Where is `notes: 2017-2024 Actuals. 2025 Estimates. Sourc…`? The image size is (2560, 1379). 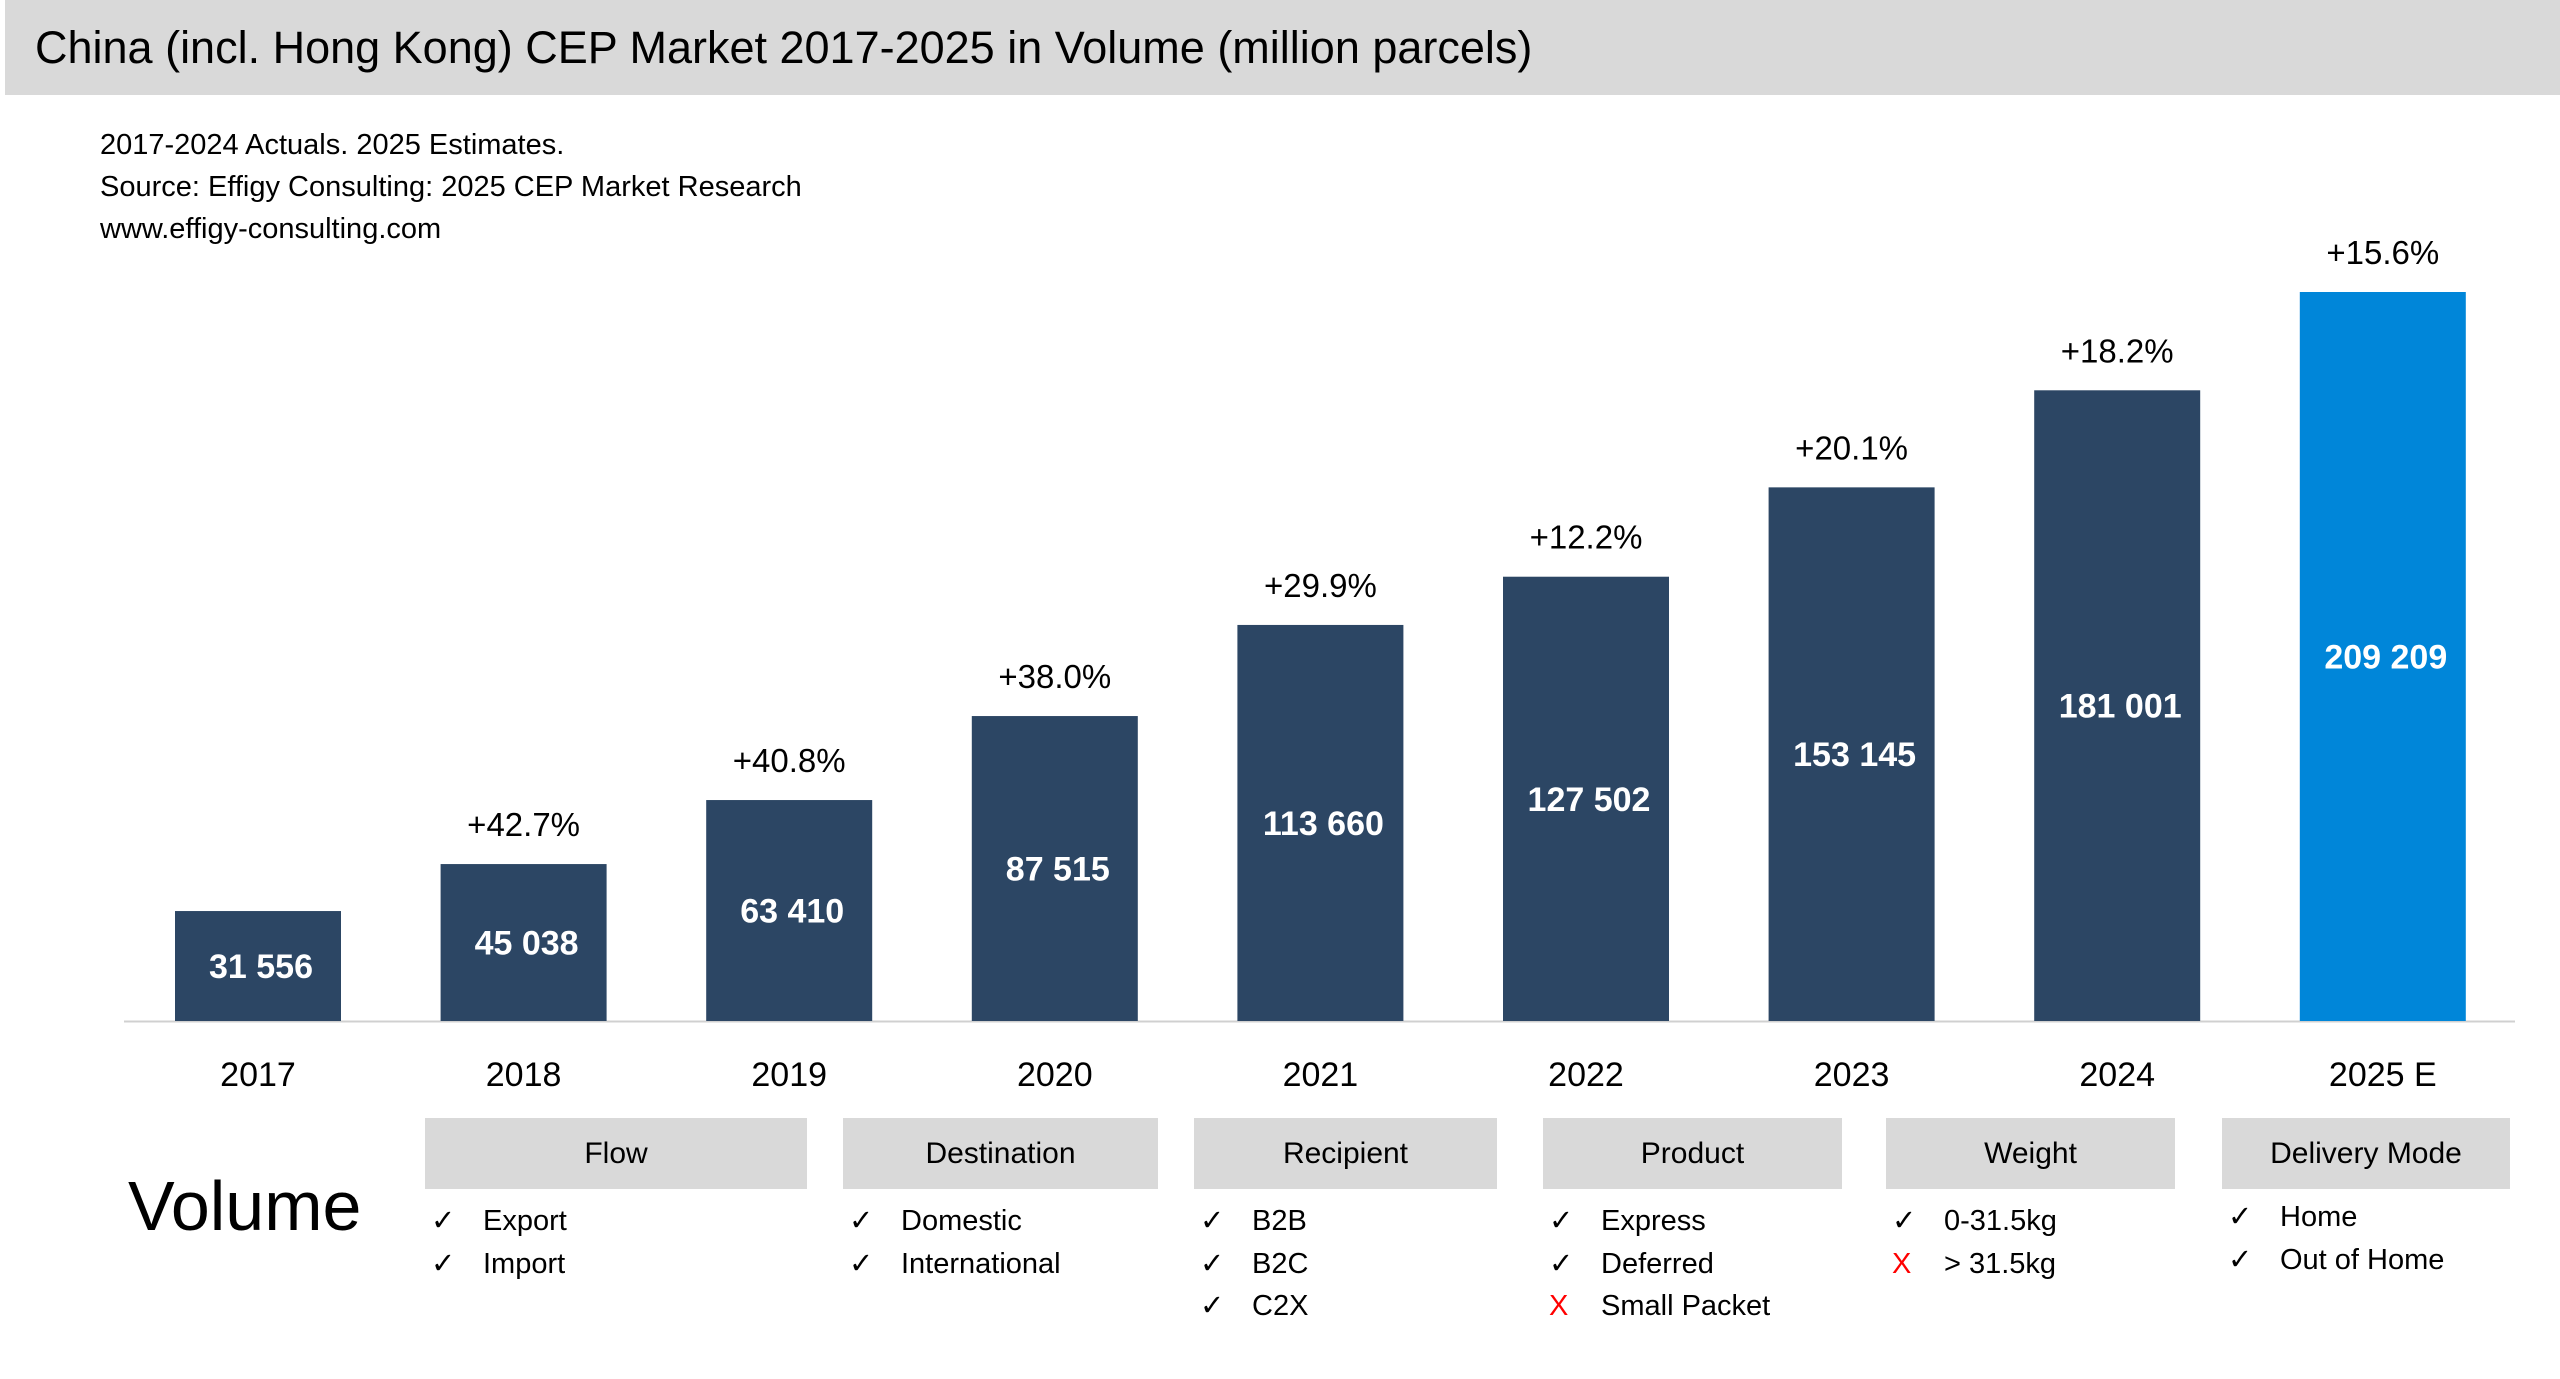 notes: 2017-2024 Actuals. 2025 Estimates. Sourc… is located at coordinates (451, 187).